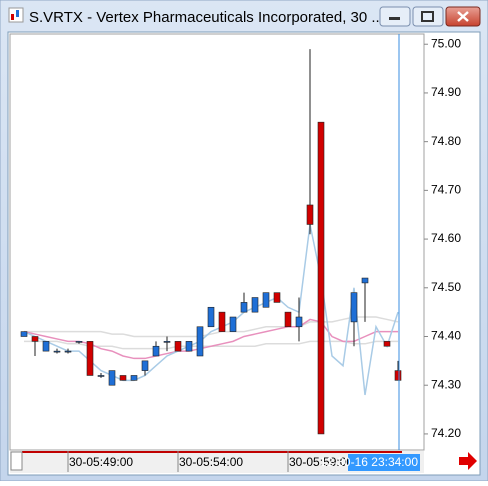 The width and height of the screenshot is (488, 486). What do you see at coordinates (446, 43) in the screenshot?
I see `y-tick-label: 75.00` at bounding box center [446, 43].